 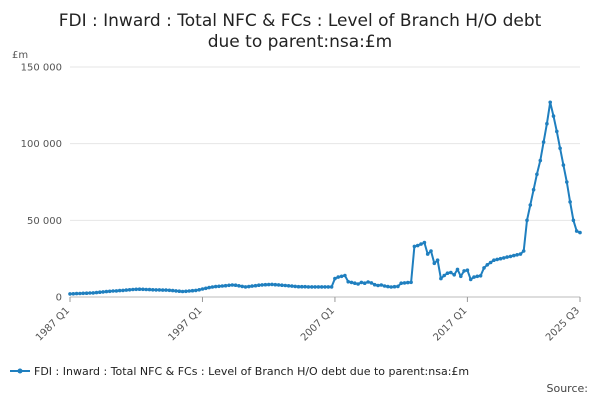 I want to click on legend-marker-swatch, so click(x=20, y=371).